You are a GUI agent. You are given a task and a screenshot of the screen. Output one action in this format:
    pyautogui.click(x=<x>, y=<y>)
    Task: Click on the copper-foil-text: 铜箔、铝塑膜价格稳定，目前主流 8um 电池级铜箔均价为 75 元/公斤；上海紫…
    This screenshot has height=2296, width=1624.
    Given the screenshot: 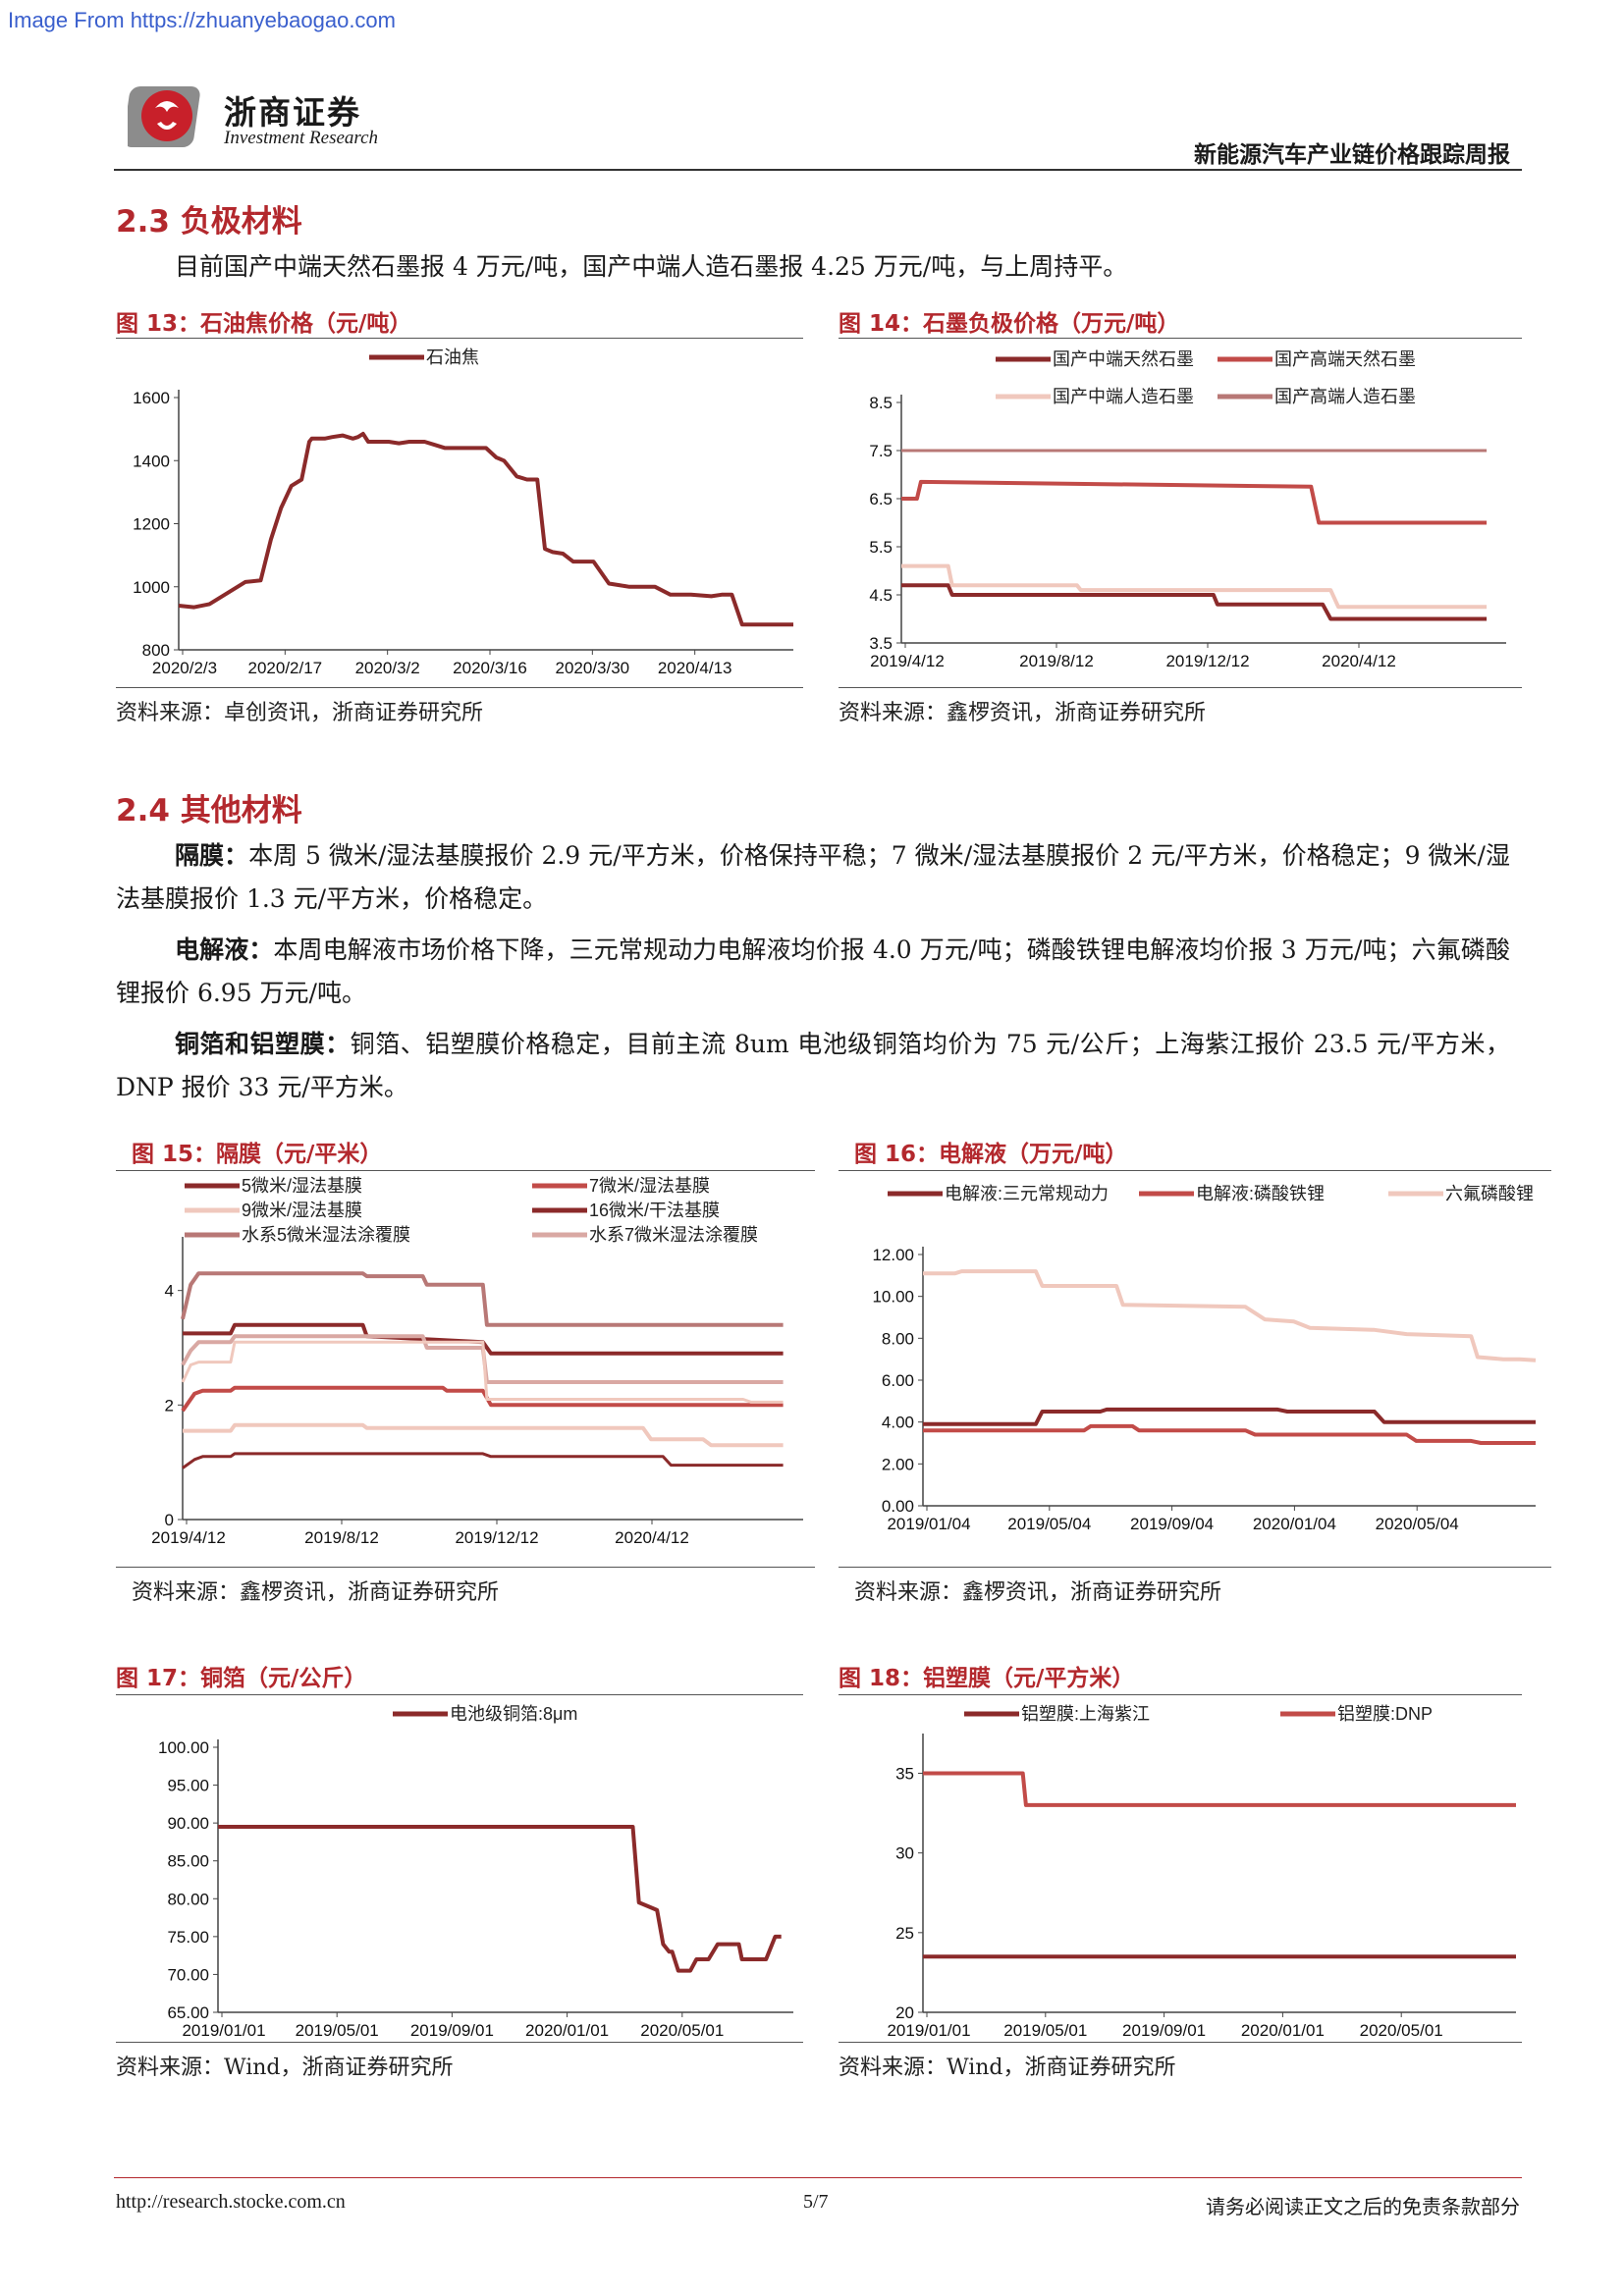 What is the action you would take?
    pyautogui.click(x=813, y=1066)
    